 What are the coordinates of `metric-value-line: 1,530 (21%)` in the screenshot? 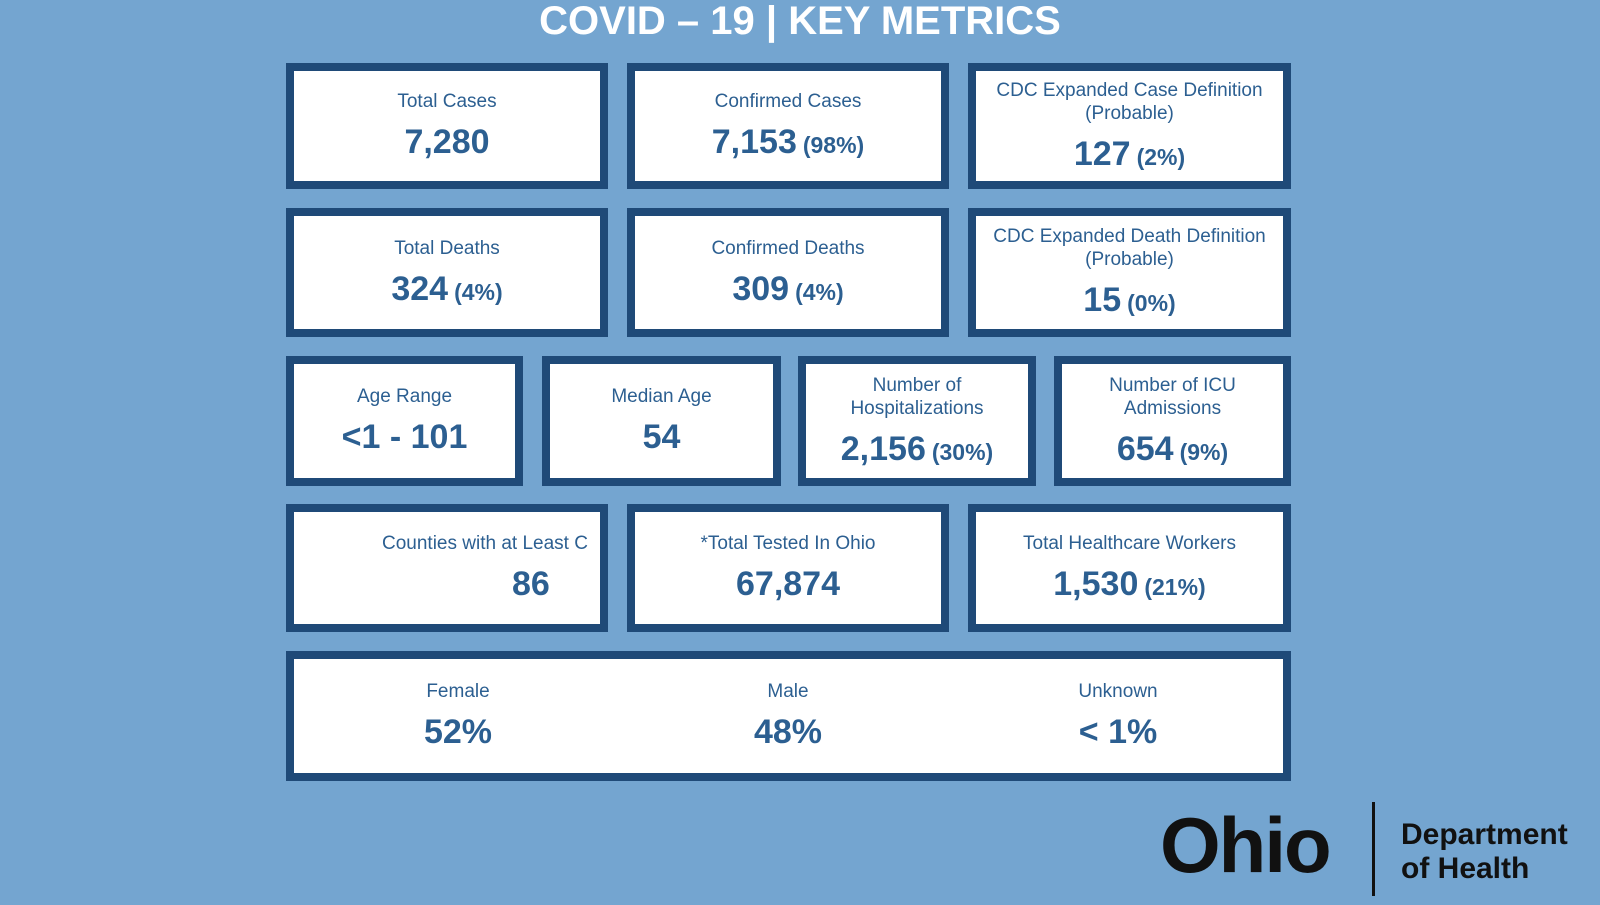 It's located at (1129, 584).